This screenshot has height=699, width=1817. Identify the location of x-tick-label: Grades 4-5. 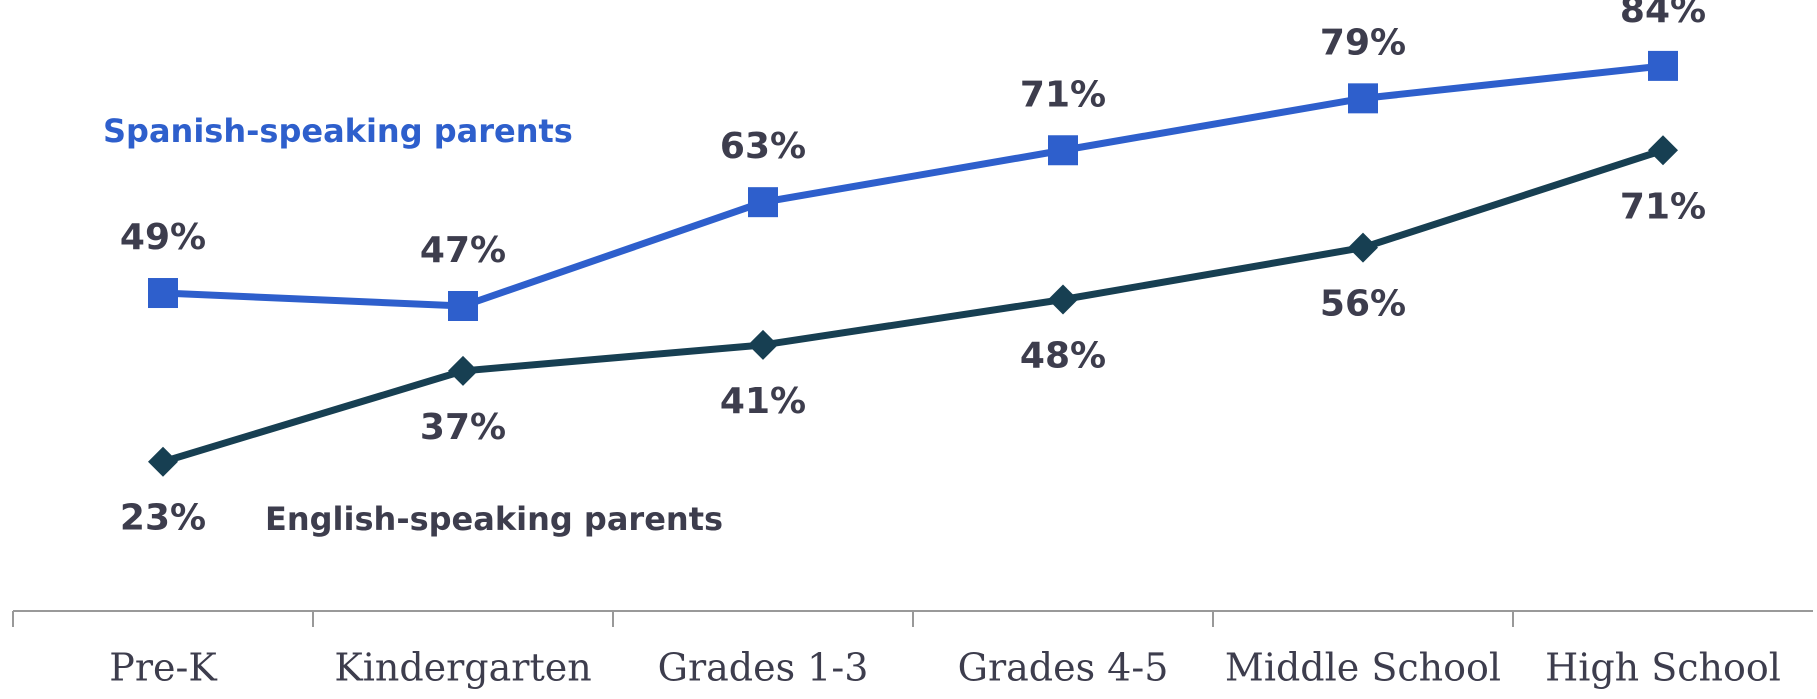
(1063, 668).